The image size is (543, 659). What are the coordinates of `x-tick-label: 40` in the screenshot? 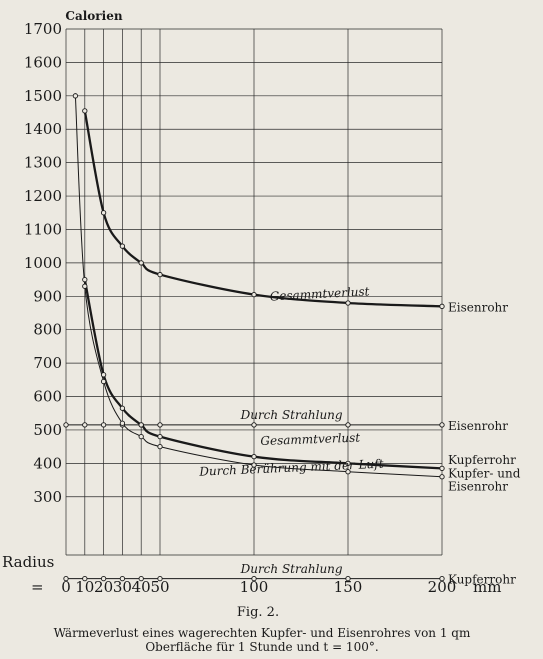 It's located at (141, 587).